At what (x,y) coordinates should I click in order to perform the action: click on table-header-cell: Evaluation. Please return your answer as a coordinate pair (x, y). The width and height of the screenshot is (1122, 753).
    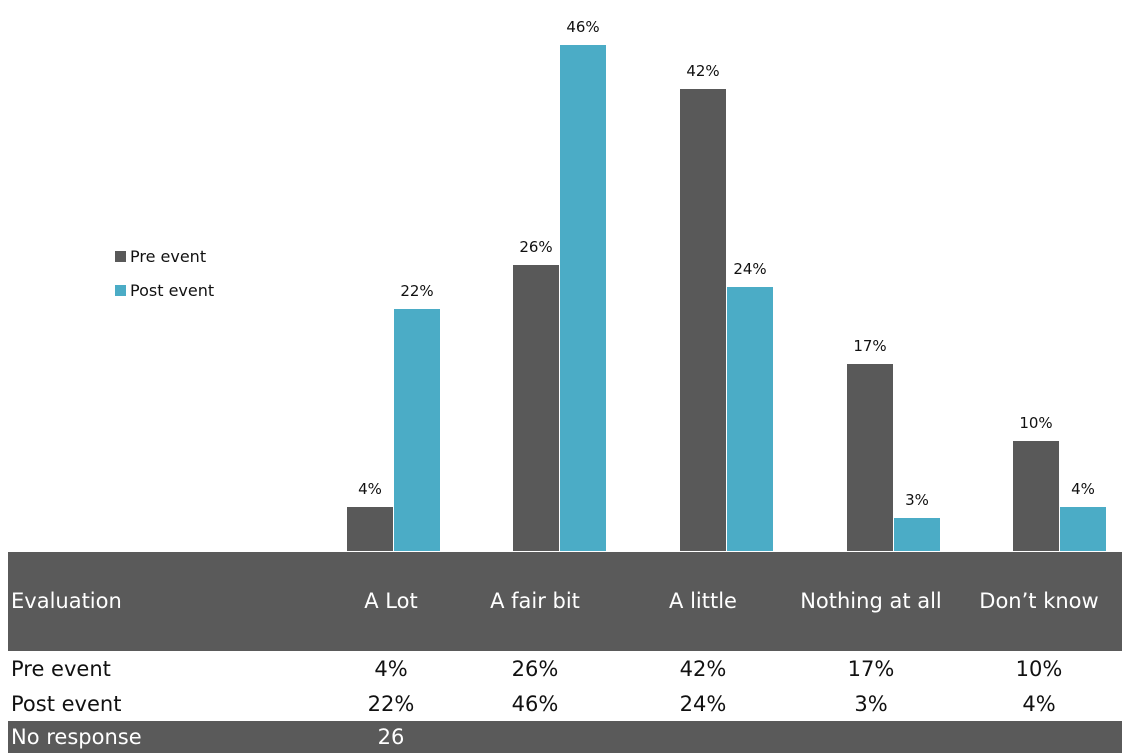
    Looking at the image, I should click on (169, 601).